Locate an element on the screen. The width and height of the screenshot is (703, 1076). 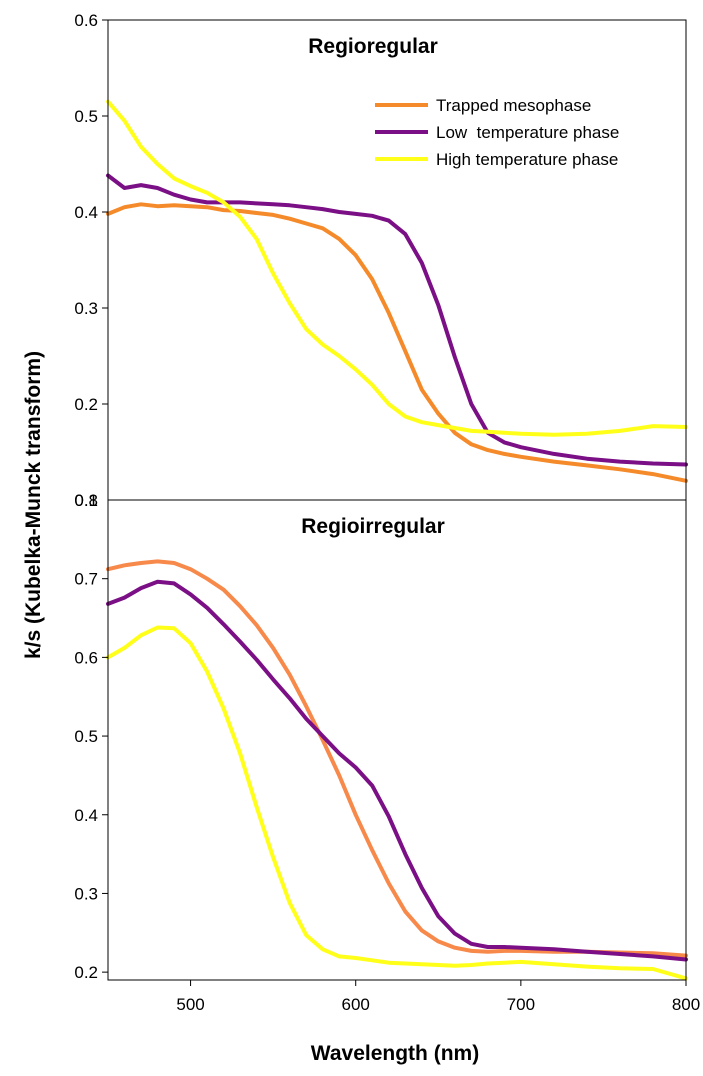
x-tick-label: 500 is located at coordinates (190, 1004).